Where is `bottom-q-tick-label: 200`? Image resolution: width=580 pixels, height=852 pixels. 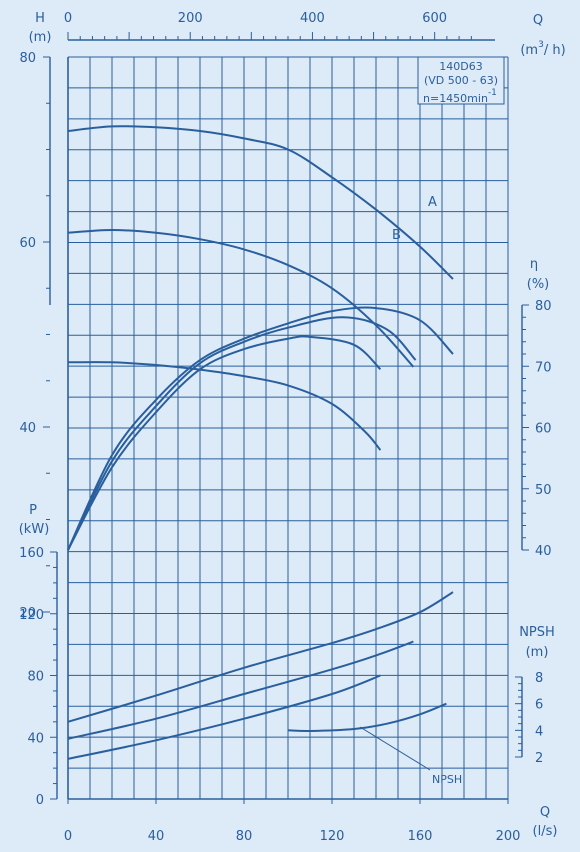
bottom-q-tick-label: 200 is located at coordinates (508, 836).